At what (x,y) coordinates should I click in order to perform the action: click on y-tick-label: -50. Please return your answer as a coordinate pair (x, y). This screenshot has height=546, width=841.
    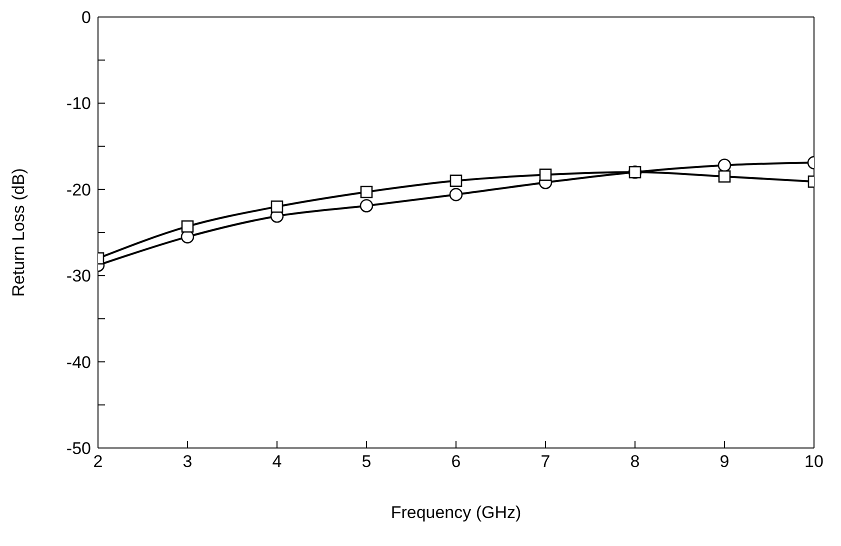
    Looking at the image, I should click on (78, 448).